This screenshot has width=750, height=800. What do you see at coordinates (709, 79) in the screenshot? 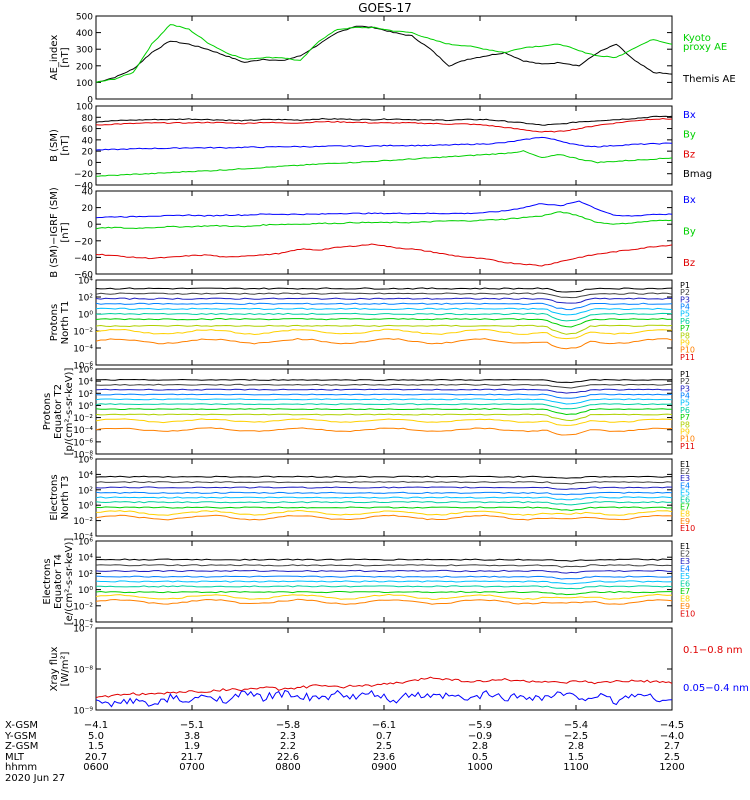
I see `legend-item: Themis AE` at bounding box center [709, 79].